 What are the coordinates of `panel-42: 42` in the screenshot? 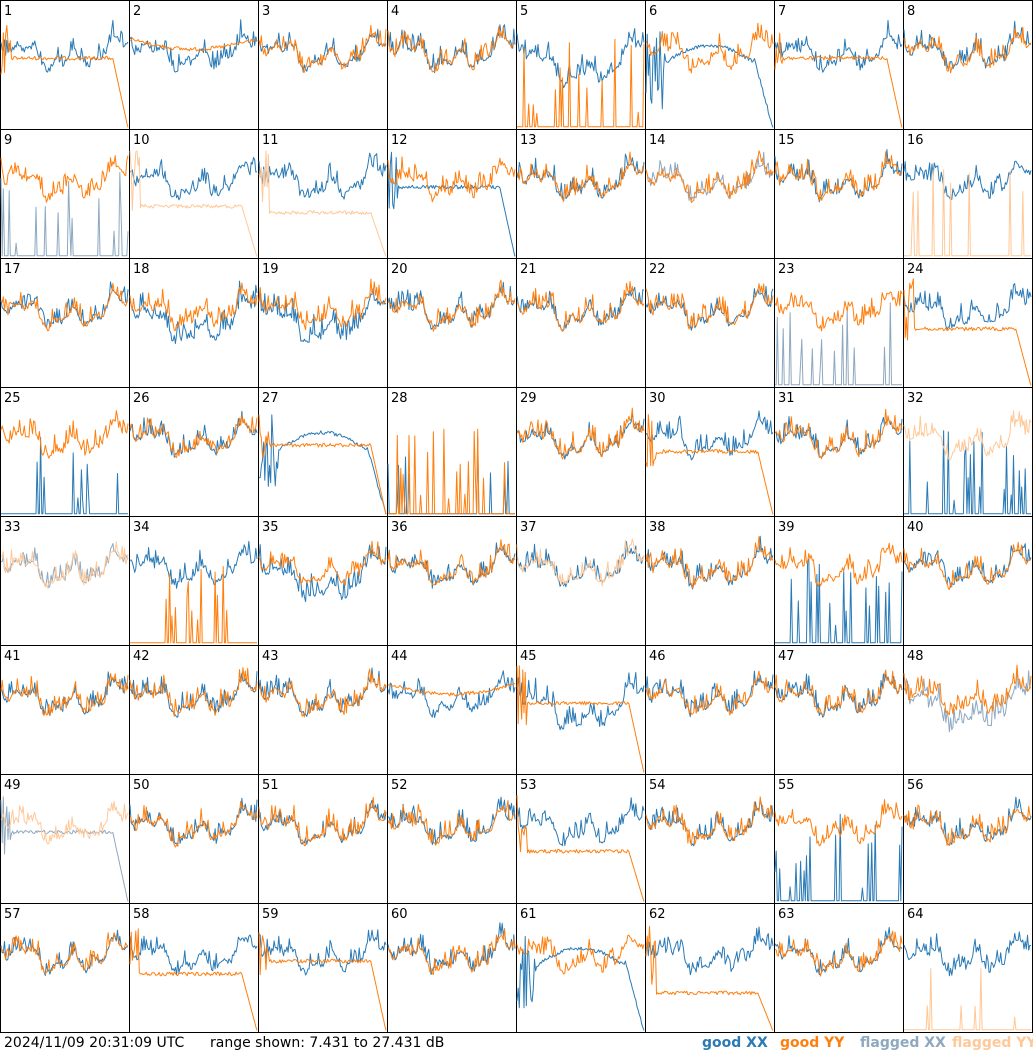 It's located at (194, 710).